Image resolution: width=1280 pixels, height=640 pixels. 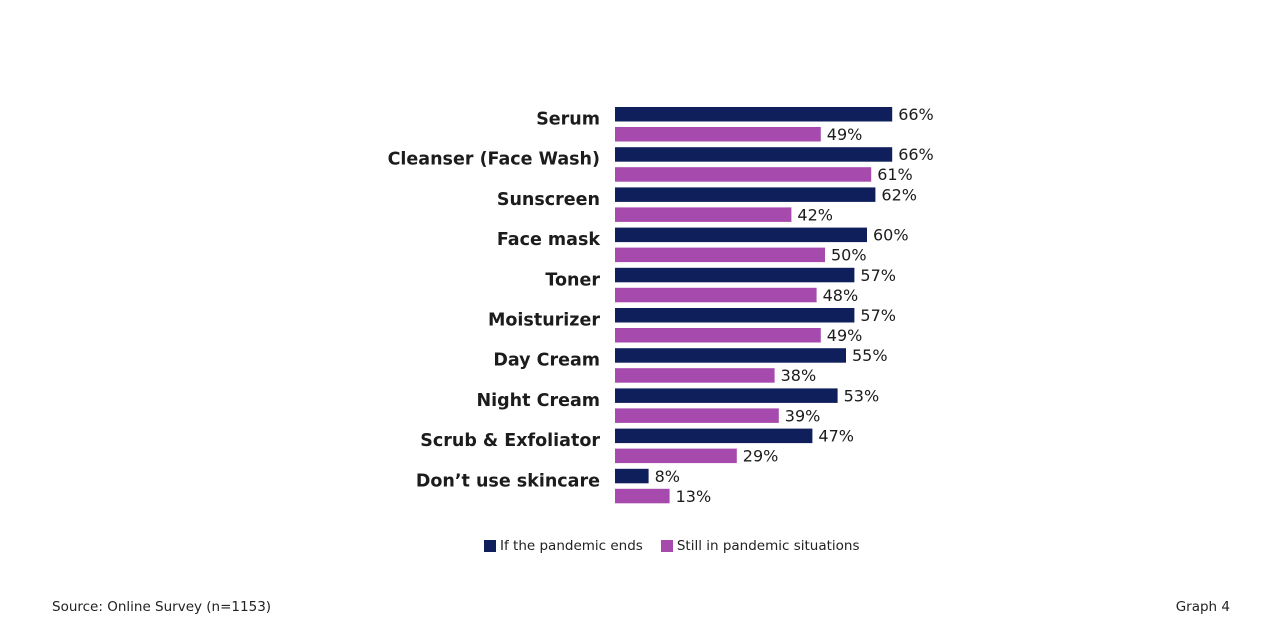 What do you see at coordinates (508, 481) in the screenshot?
I see `category-label: Don’t use skincare` at bounding box center [508, 481].